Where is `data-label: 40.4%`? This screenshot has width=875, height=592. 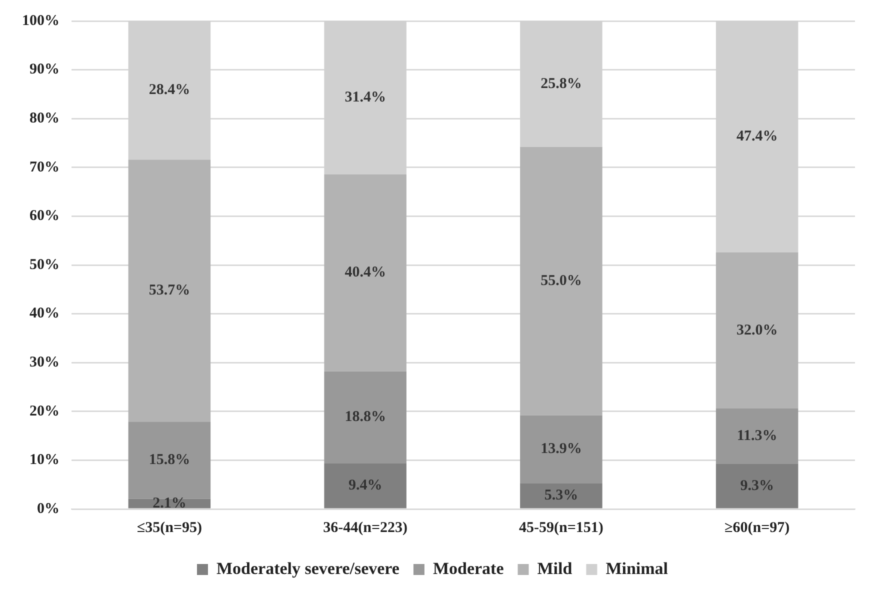
data-label: 40.4% is located at coordinates (365, 272).